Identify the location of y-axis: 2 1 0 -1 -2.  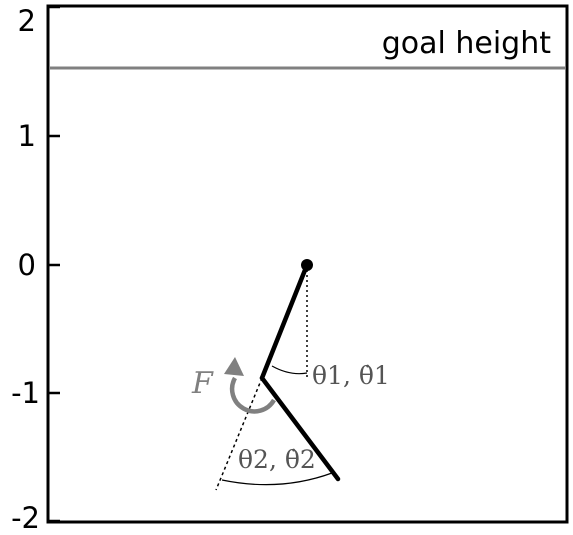
(35, 269).